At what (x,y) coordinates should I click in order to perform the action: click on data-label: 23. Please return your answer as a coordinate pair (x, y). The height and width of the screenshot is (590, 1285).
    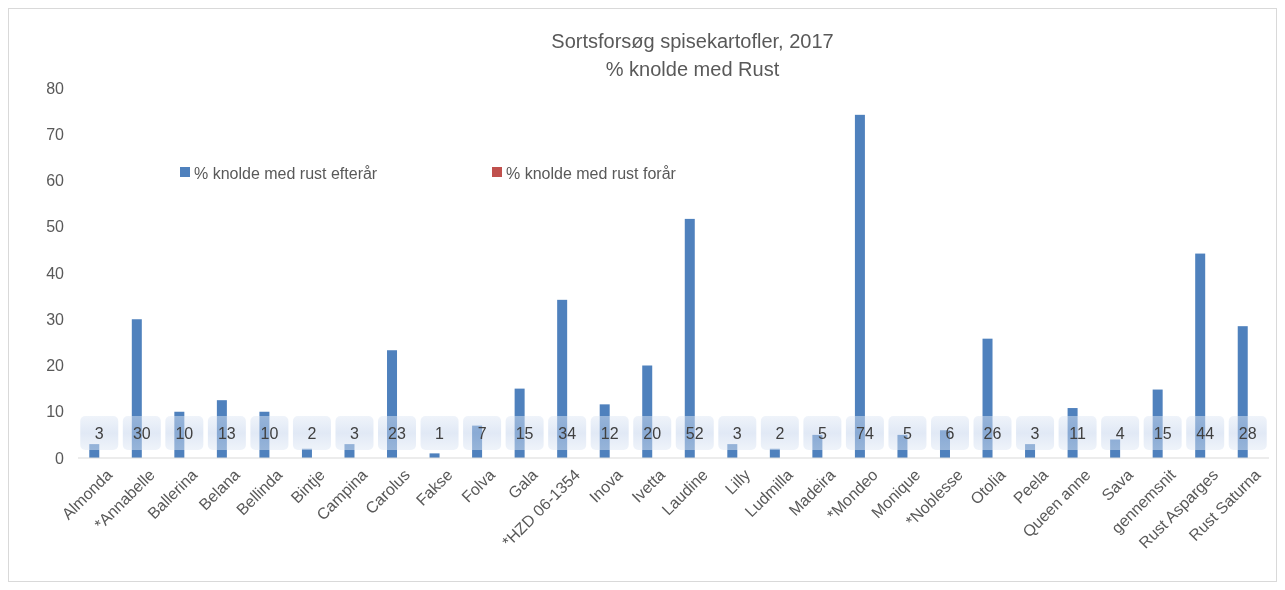
    Looking at the image, I should click on (397, 433).